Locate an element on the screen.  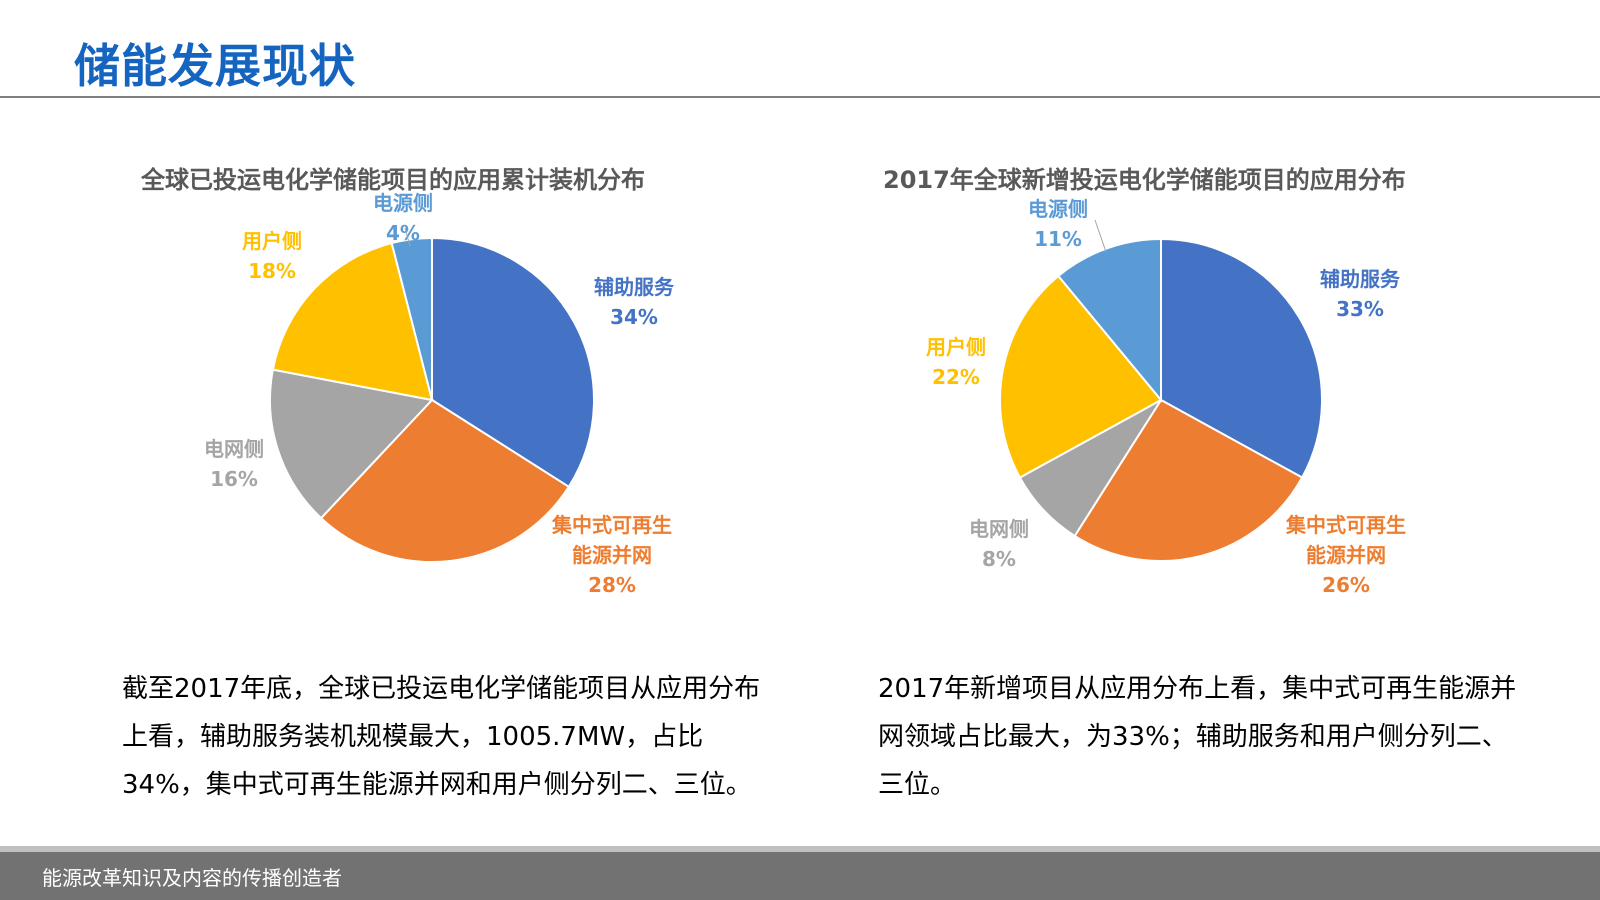
pie-label-left-1: 集中式可再生能源并网 28% is located at coordinates (611, 555).